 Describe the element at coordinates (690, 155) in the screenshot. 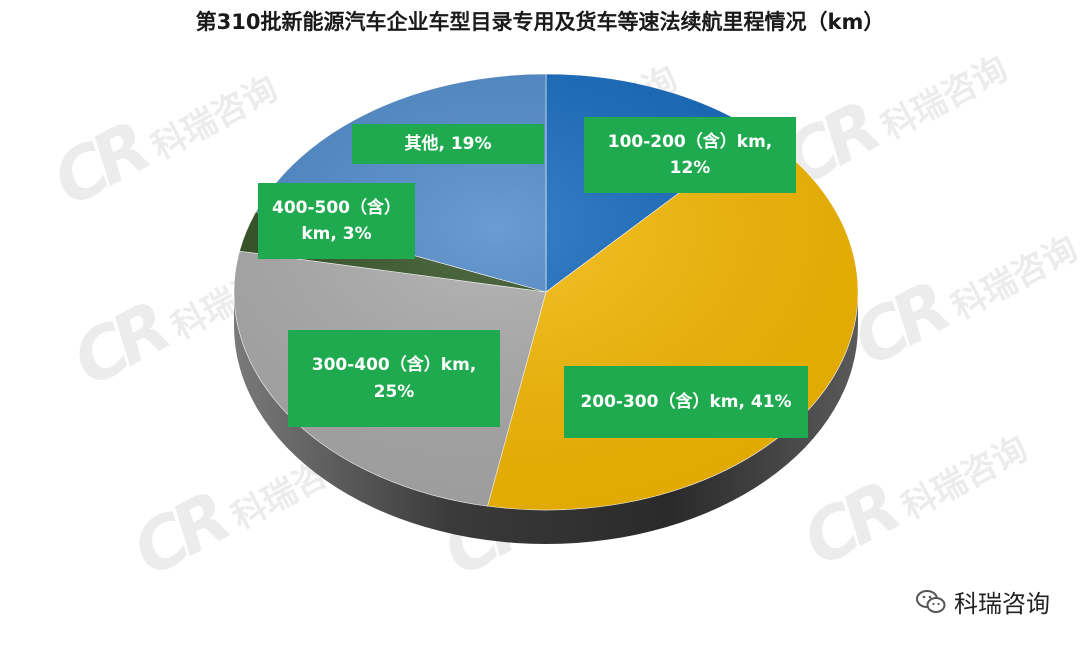

I see `data-label-0: 100-200（含）km, 12%` at that location.